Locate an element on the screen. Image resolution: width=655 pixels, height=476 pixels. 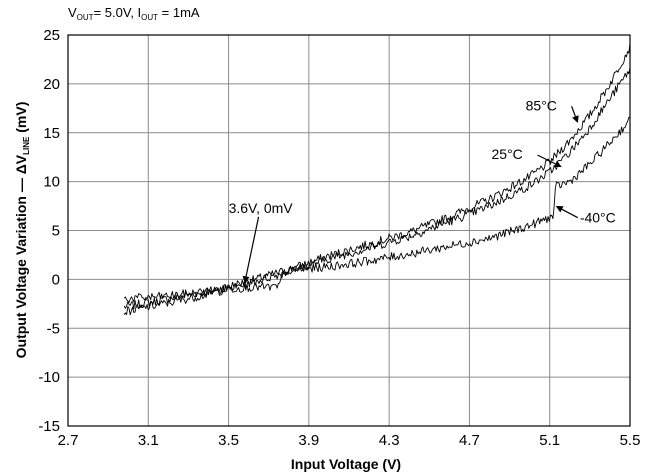
y-axis-title: Output Voltage Variation — ΔVLINE (mV) is located at coordinates (22, 230).